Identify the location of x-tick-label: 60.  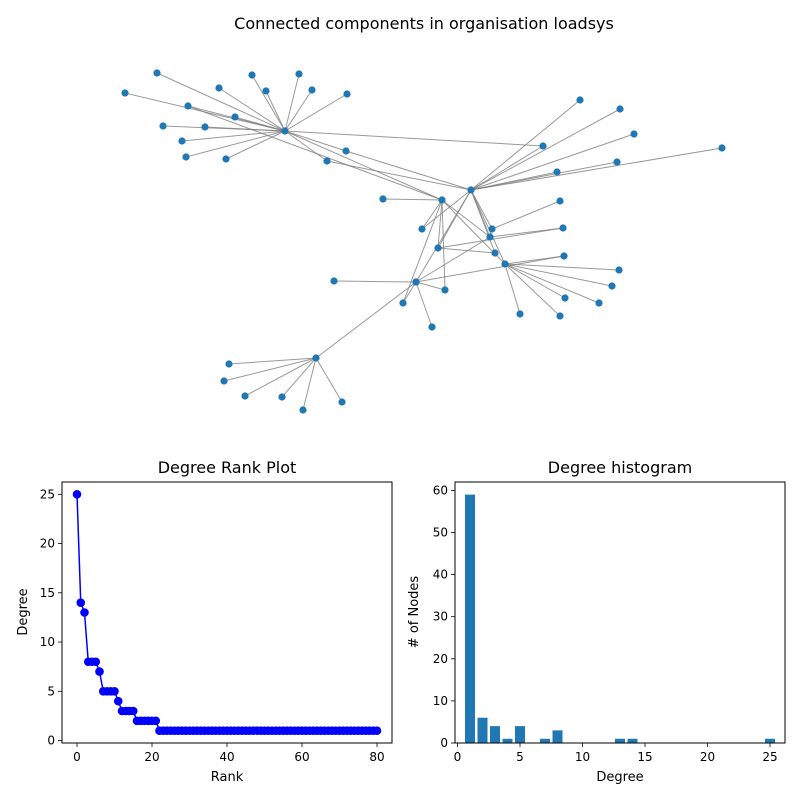
(301, 757).